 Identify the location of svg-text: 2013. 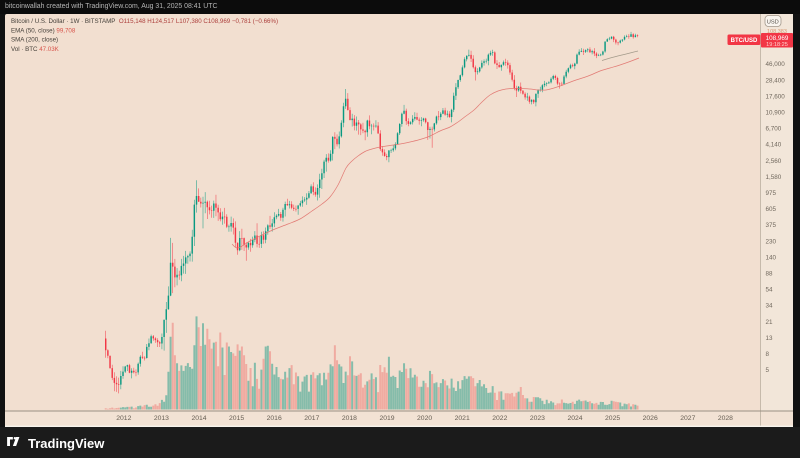
(161, 418).